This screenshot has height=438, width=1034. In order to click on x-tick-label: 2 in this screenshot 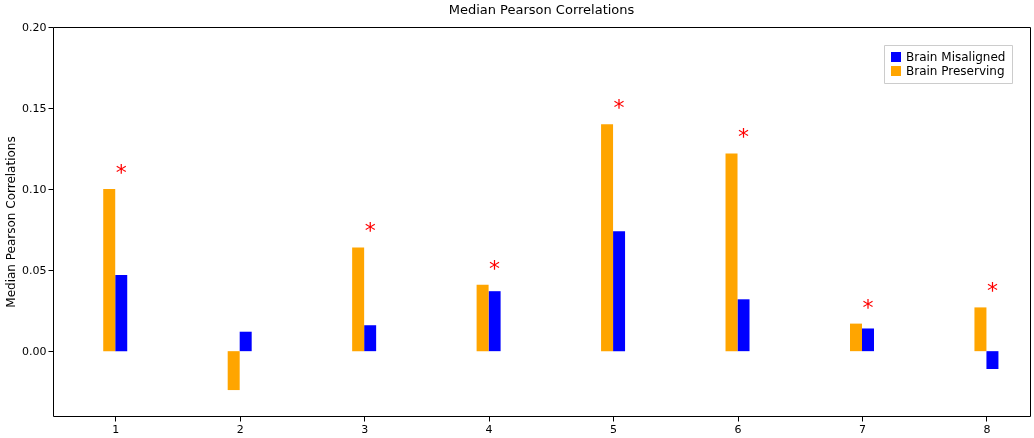, I will do `click(240, 429)`.